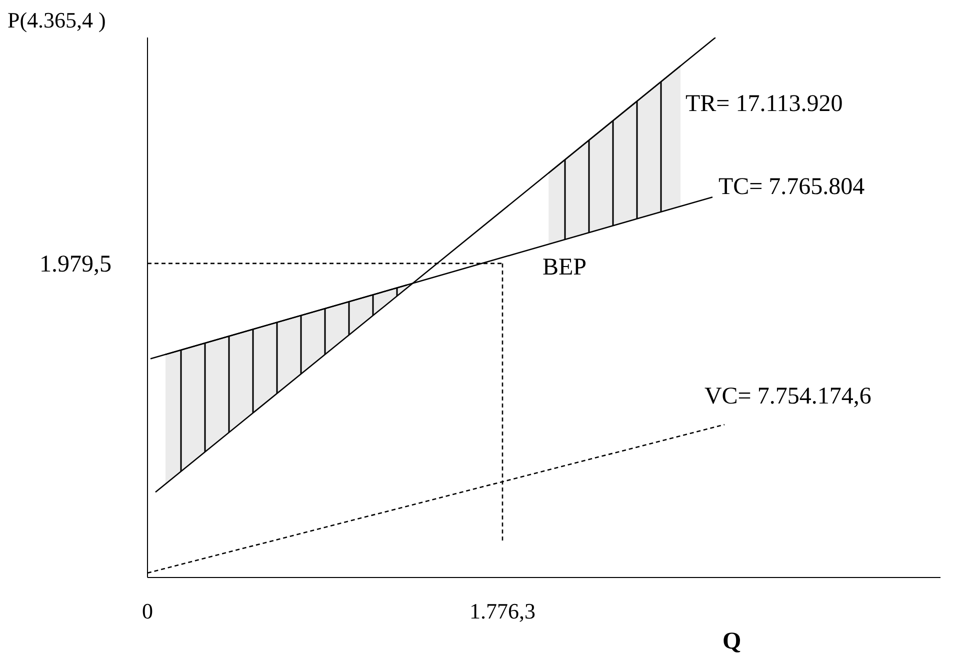  Describe the element at coordinates (502, 611) in the screenshot. I see `x-tick-label: 1.776,3` at that location.